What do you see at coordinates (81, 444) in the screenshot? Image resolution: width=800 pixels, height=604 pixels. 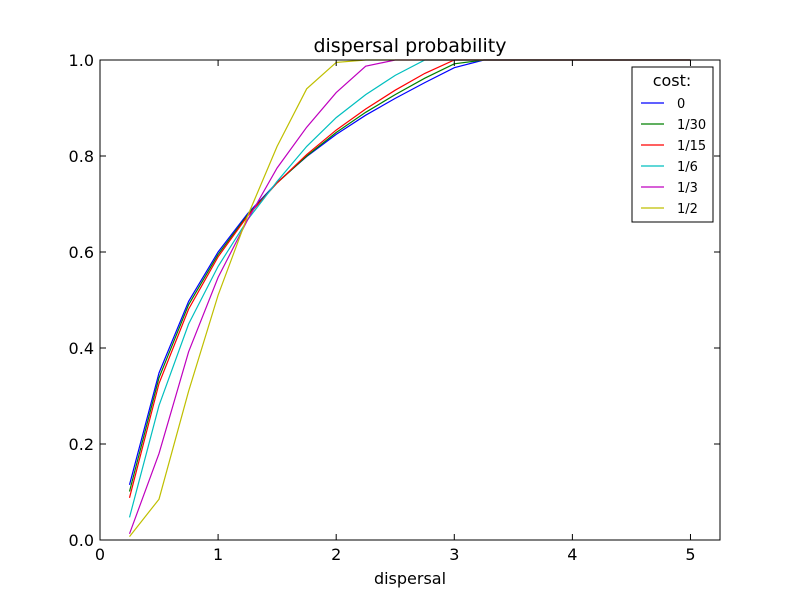 I see `y-tick-label: 0.2` at bounding box center [81, 444].